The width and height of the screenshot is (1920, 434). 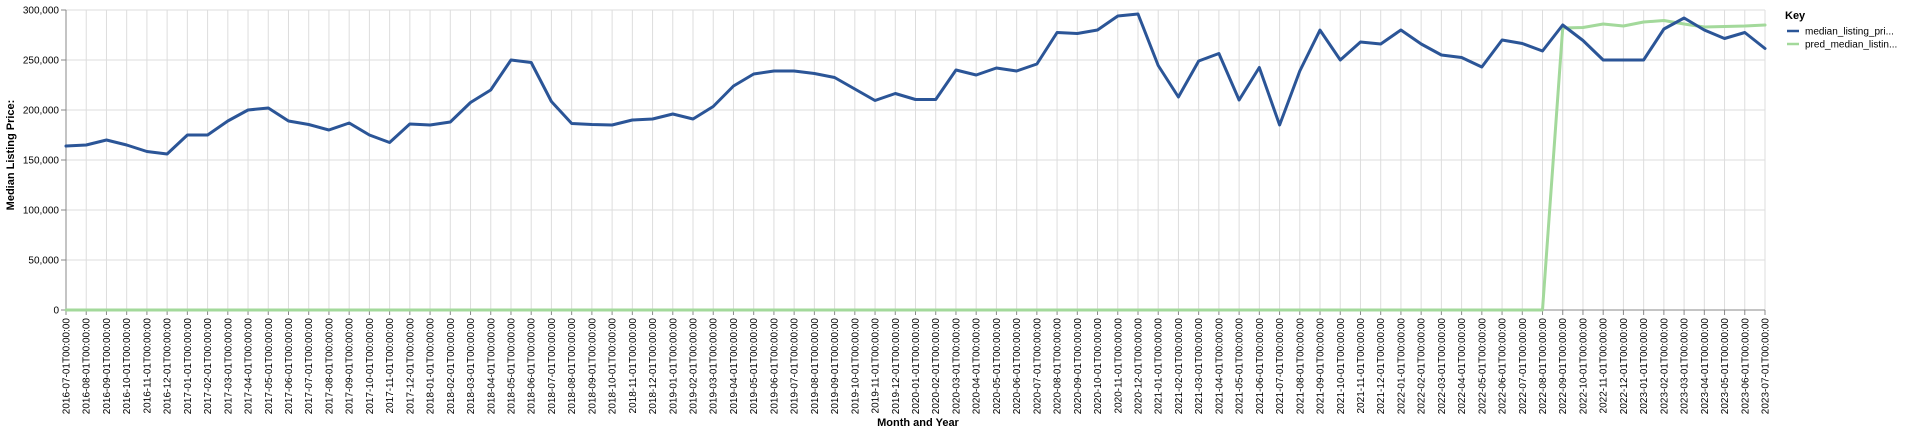 What do you see at coordinates (228, 366) in the screenshot?
I see `x-tick-label: 2017-03-01T00:00:00` at bounding box center [228, 366].